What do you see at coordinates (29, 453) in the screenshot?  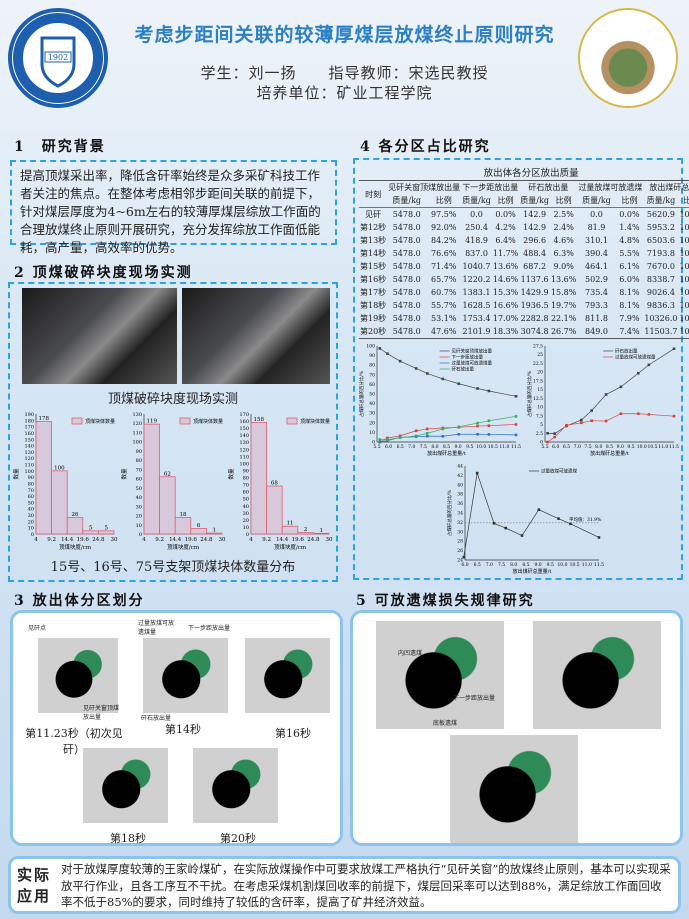 I see `y-tick-label: 130` at bounding box center [29, 453].